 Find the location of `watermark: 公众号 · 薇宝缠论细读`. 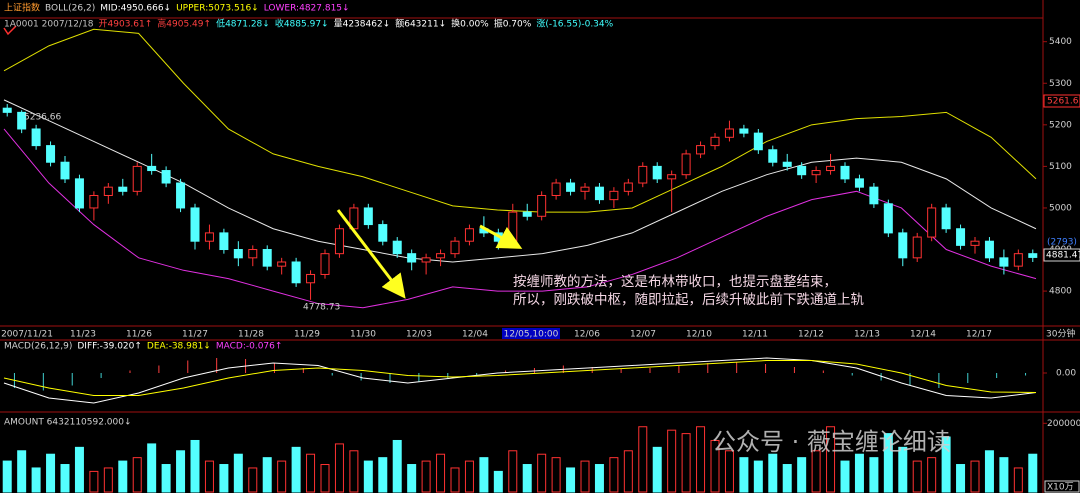

watermark: 公众号 · 薇宝缠论细读 is located at coordinates (831, 442).